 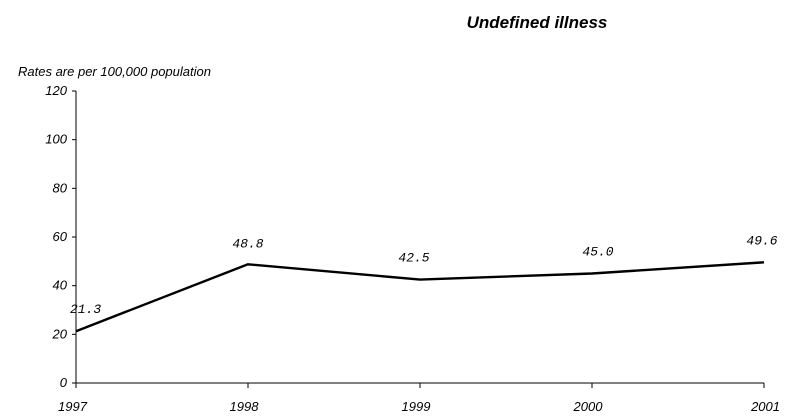 What do you see at coordinates (761, 240) in the screenshot?
I see `data-label: 49.6` at bounding box center [761, 240].